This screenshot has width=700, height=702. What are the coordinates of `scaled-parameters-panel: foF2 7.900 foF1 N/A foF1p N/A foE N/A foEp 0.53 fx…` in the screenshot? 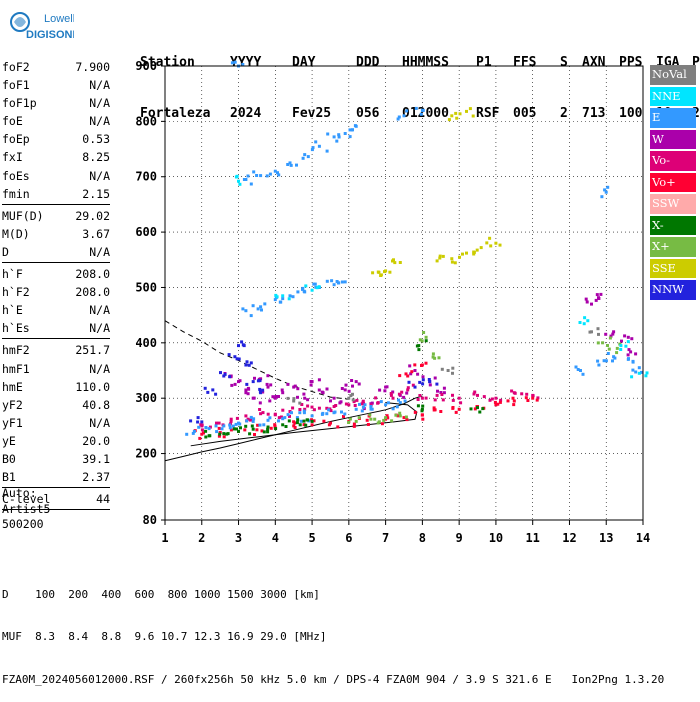 It's located at (56, 285).